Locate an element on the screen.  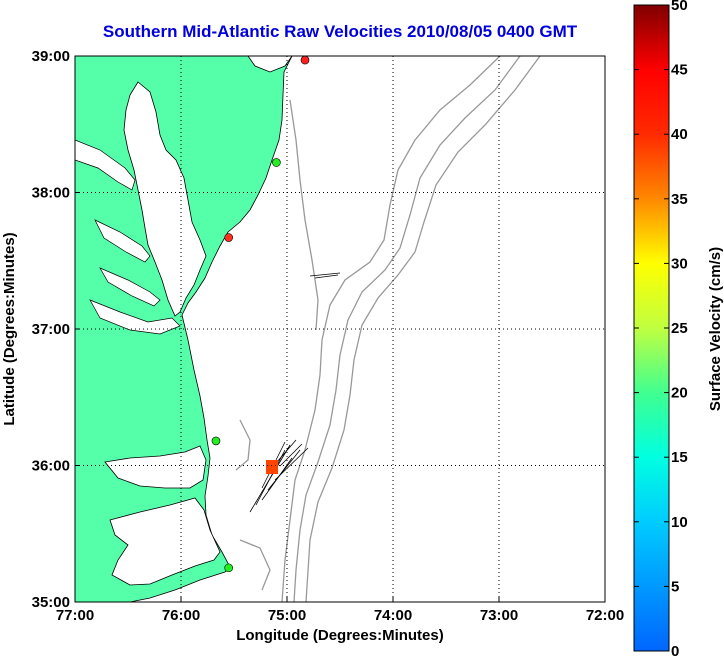
river-potomac is located at coordinates (105, 165).